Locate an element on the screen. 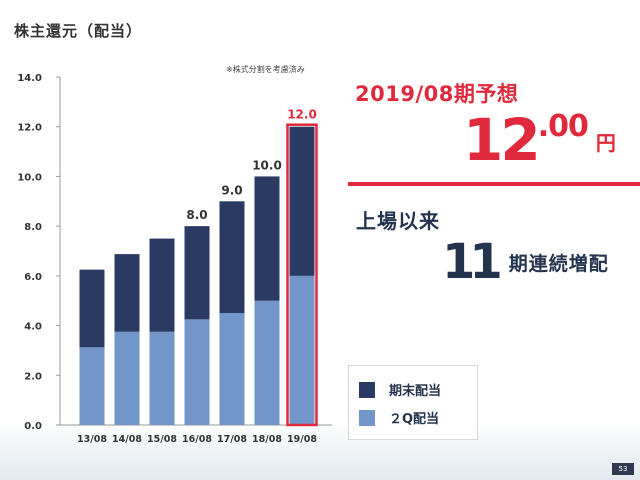  legend-swatch-interim is located at coordinates (367, 417).